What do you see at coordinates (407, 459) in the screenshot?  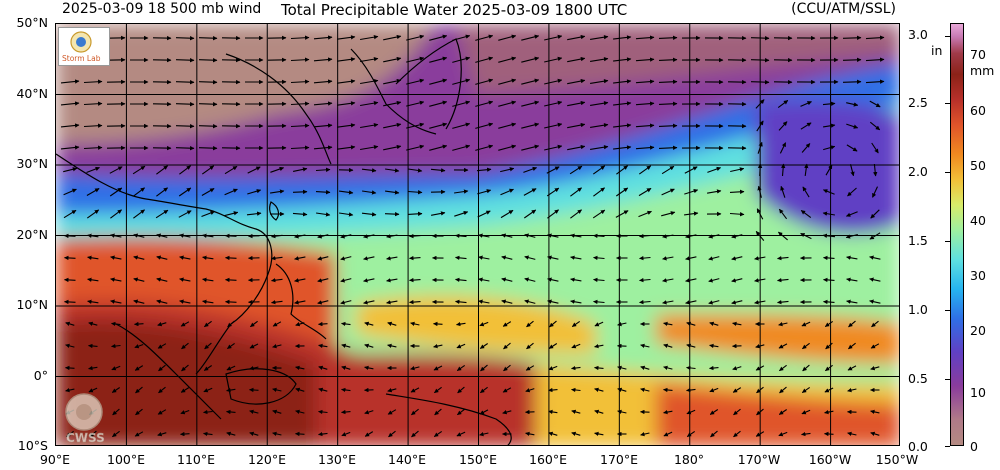 I see `lon-label-140e: 140°E` at bounding box center [407, 459].